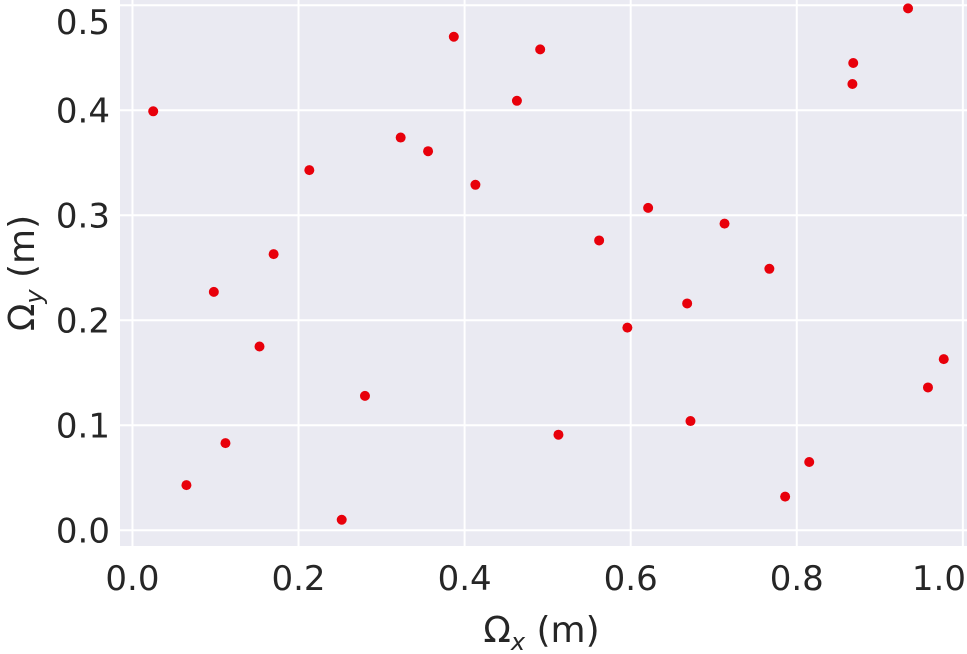 This screenshot has height=654, width=967. Describe the element at coordinates (535, 579) in the screenshot. I see `x-tick-labels: 0.0 0.2 0.4 0.6 0.8 1.0` at that location.